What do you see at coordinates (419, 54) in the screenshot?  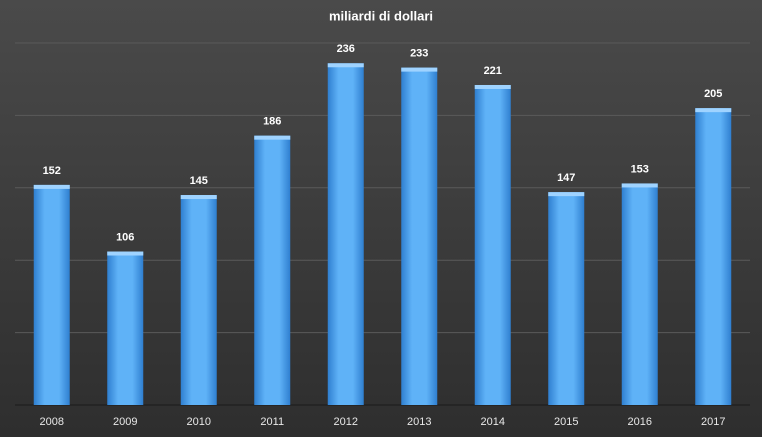 I see `value-label: 233` at bounding box center [419, 54].